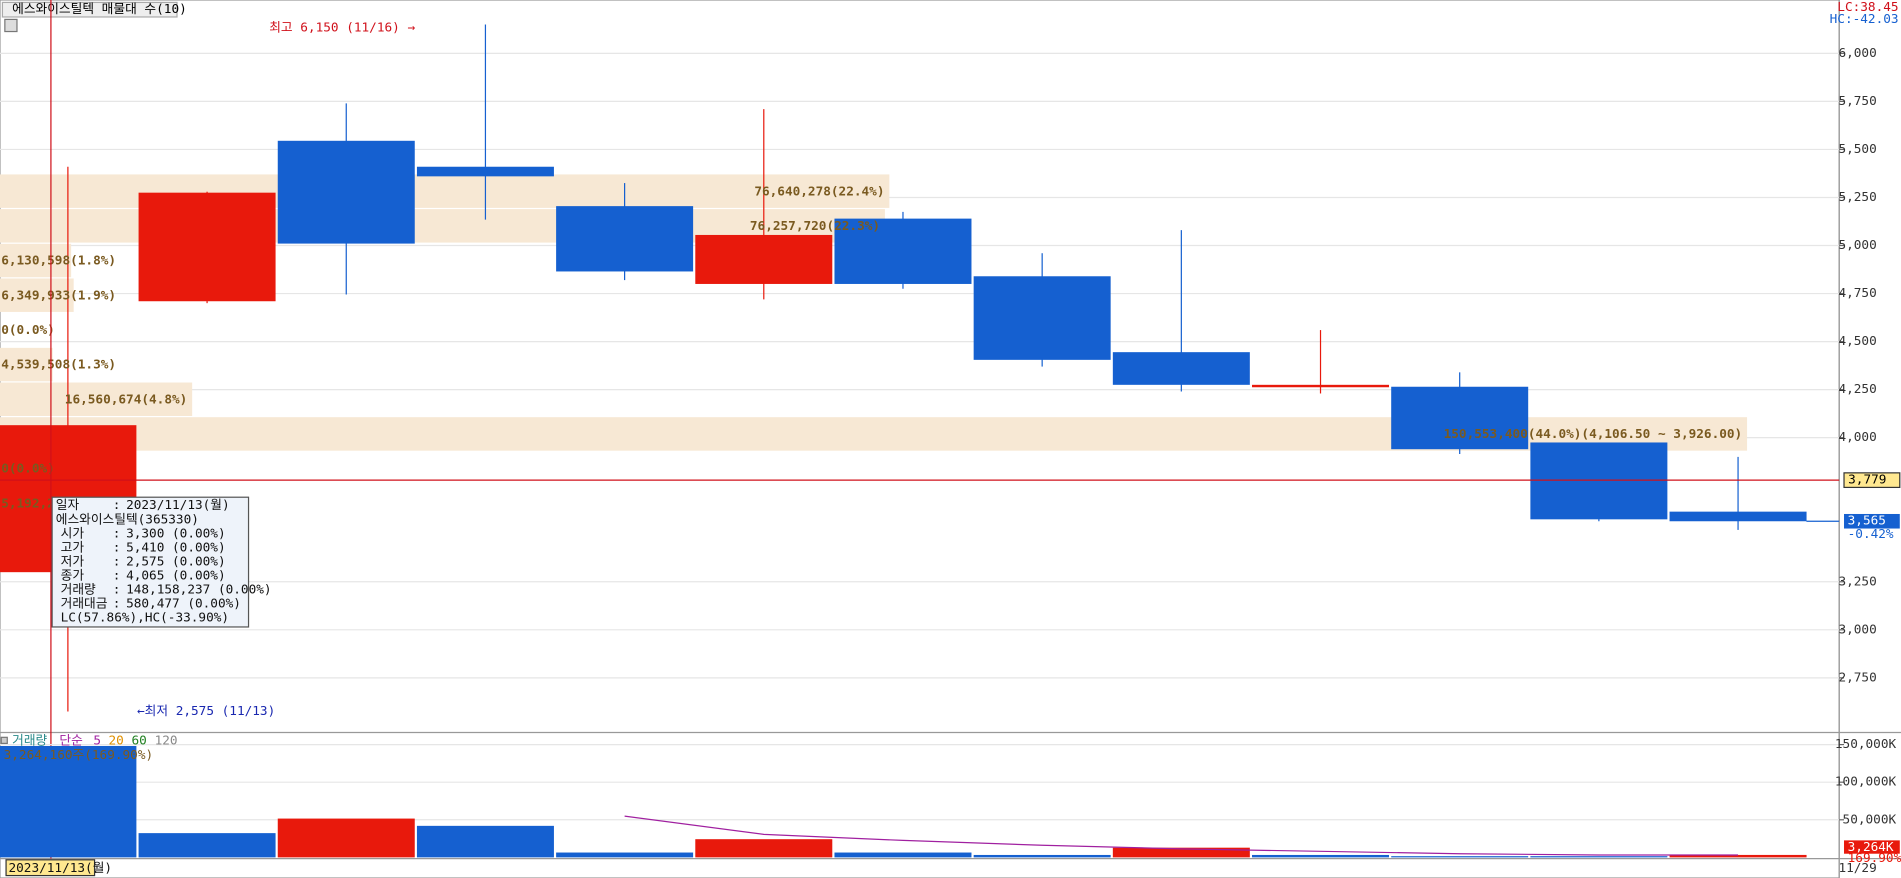  What do you see at coordinates (1866, 782) in the screenshot?
I see `y-tick-label: 100,000K` at bounding box center [1866, 782].